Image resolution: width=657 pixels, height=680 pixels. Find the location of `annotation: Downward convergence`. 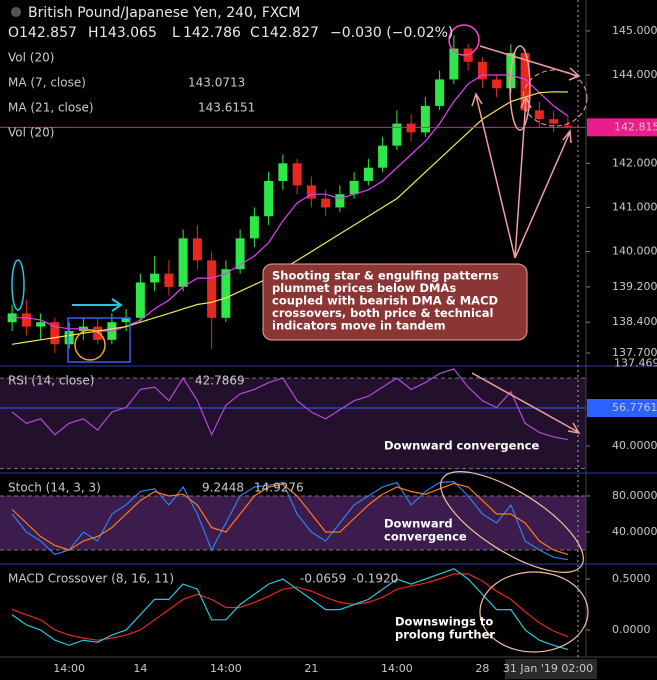

annotation: Downward convergence is located at coordinates (461, 446).